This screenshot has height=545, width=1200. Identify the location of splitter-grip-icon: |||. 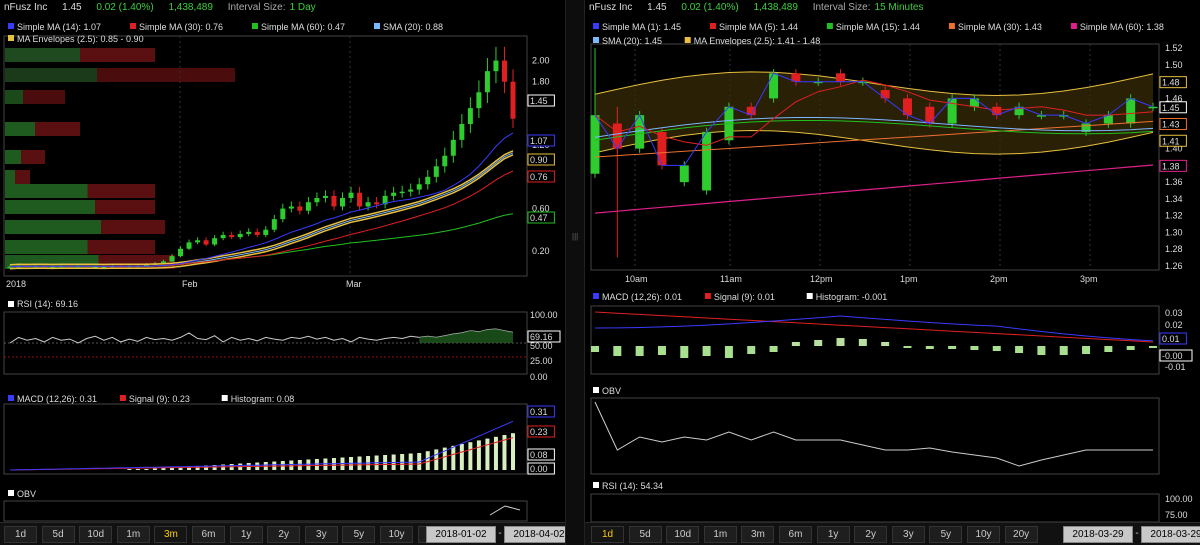
(575, 236).